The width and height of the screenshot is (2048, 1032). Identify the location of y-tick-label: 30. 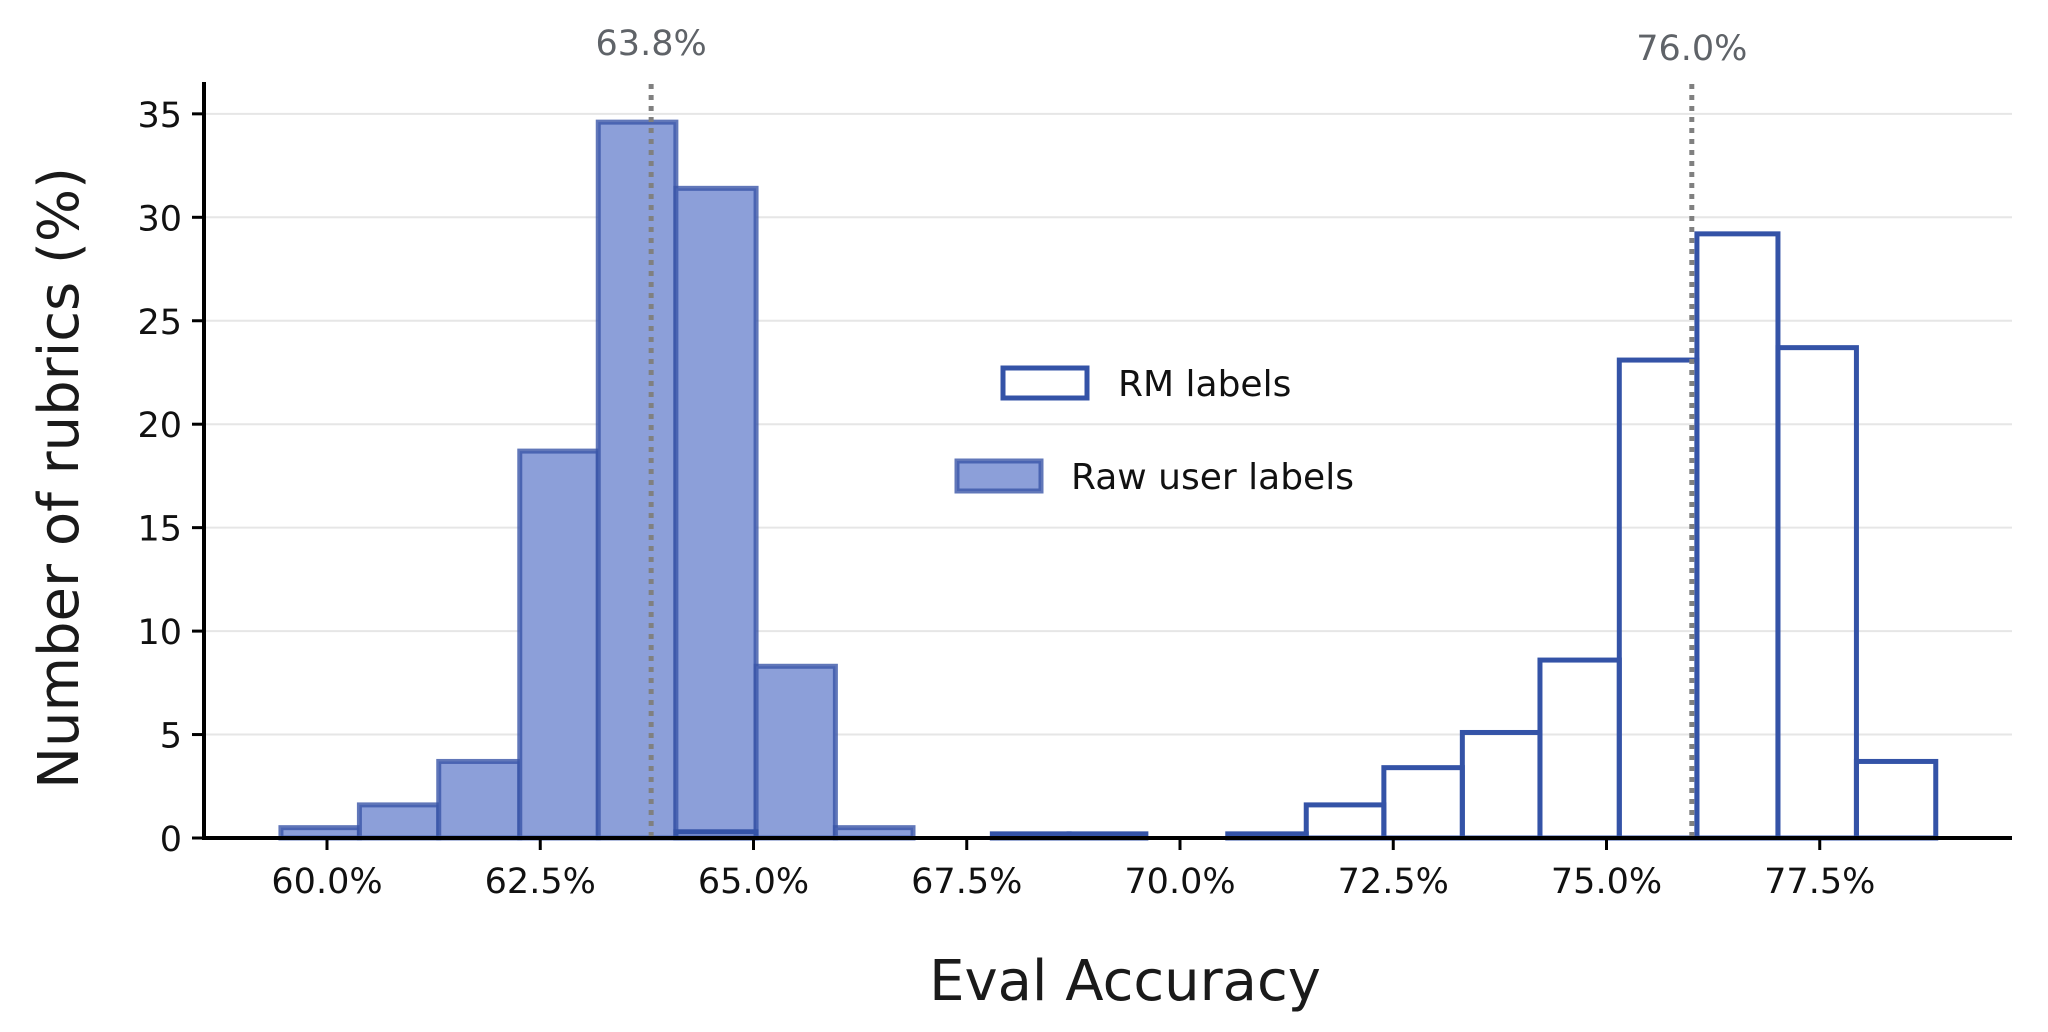
(159, 219).